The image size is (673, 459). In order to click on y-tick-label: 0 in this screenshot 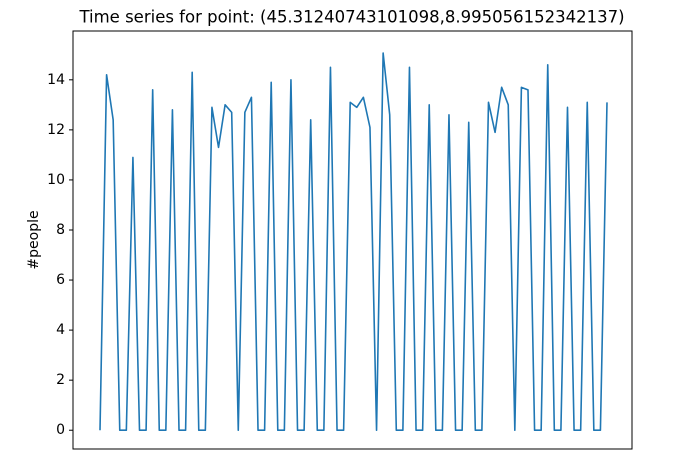, I will do `click(60, 430)`.